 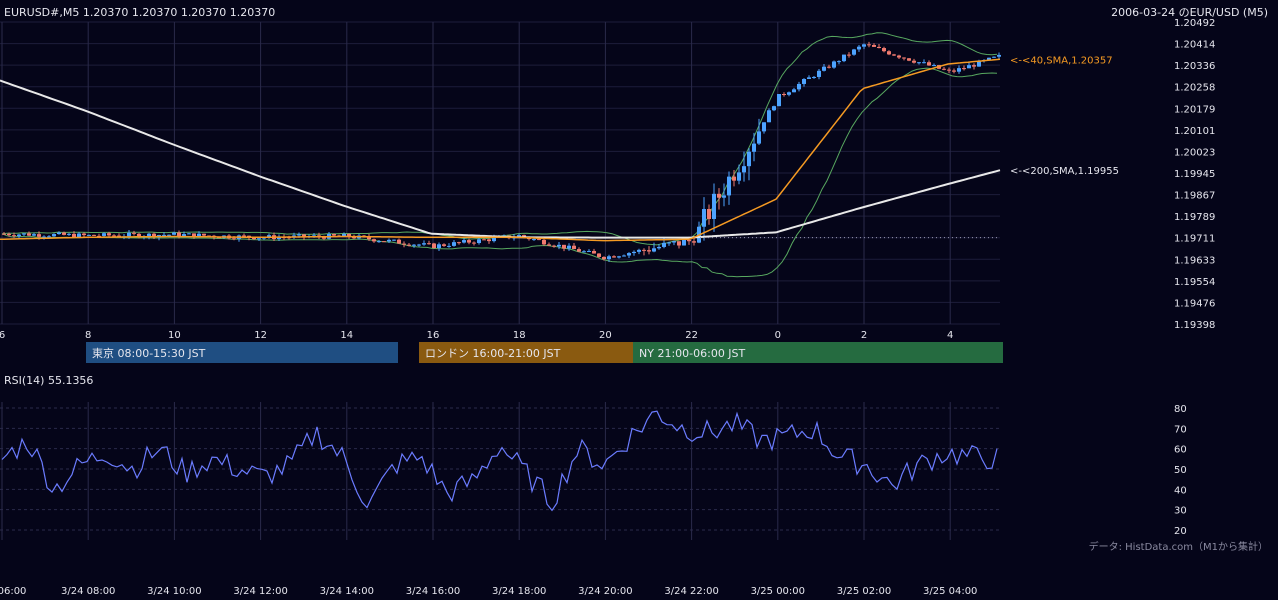 I want to click on time-tick-label: 12, so click(x=260, y=335).